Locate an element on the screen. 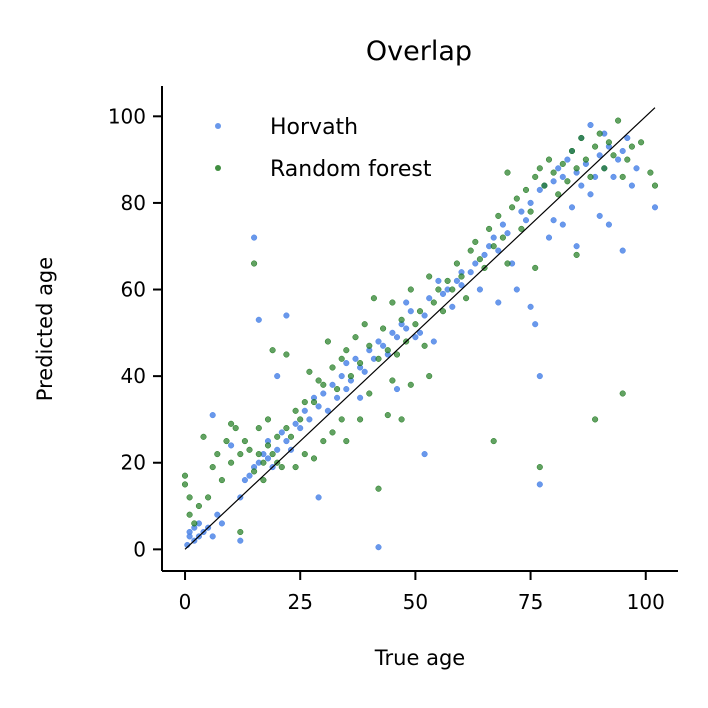  x-tick-label: 0 is located at coordinates (185, 602).